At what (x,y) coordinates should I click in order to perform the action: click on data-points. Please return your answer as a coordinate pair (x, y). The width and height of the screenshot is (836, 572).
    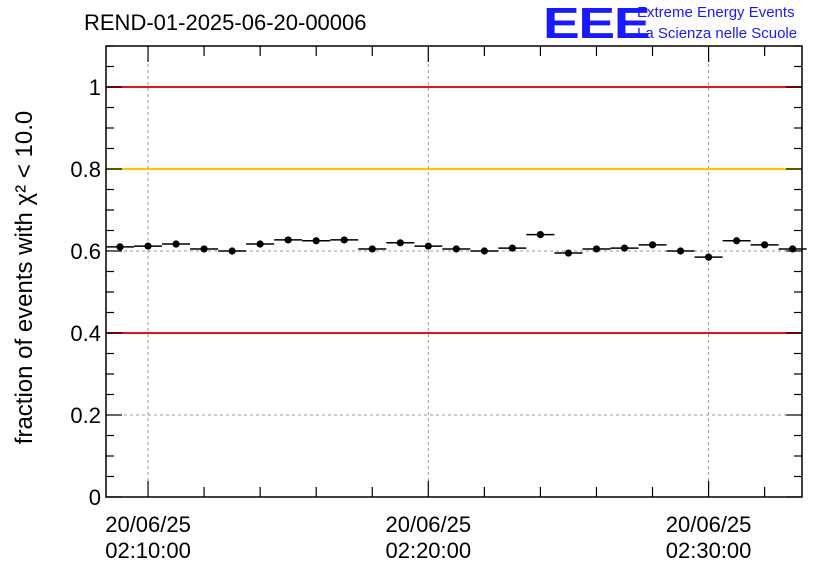
    Looking at the image, I should click on (456, 246).